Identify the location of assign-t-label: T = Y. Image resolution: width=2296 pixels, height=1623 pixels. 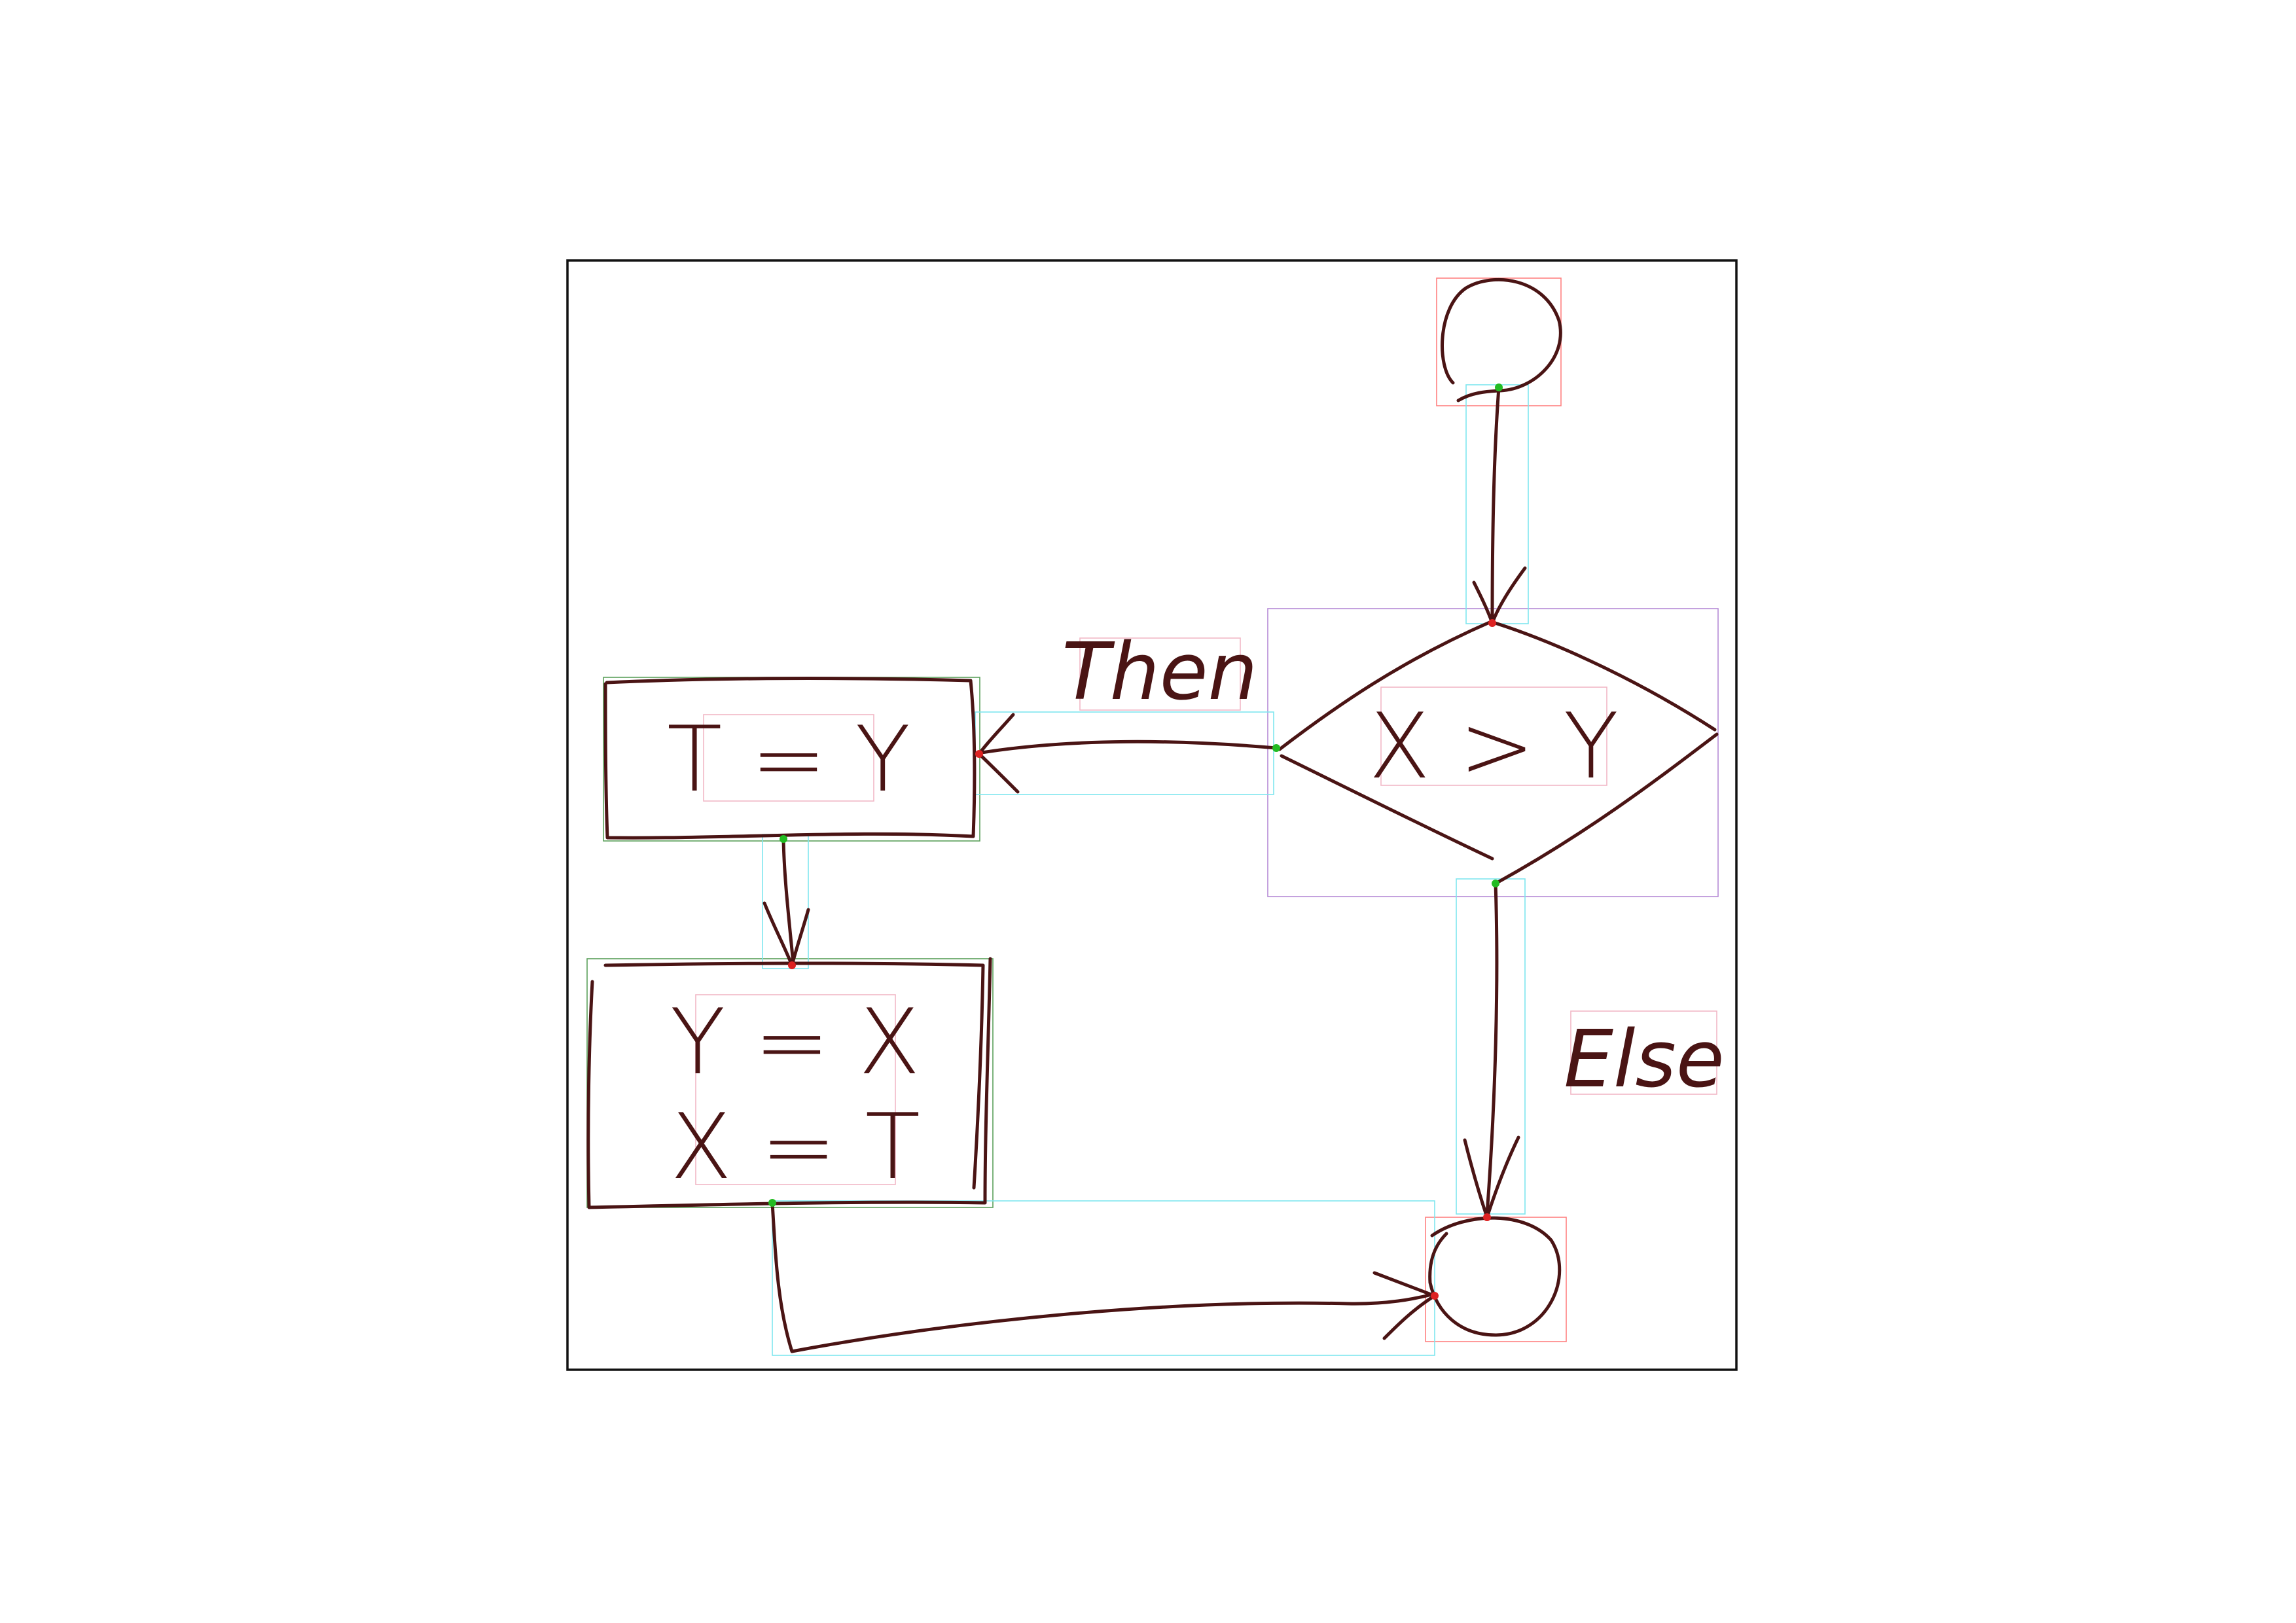
(788, 759).